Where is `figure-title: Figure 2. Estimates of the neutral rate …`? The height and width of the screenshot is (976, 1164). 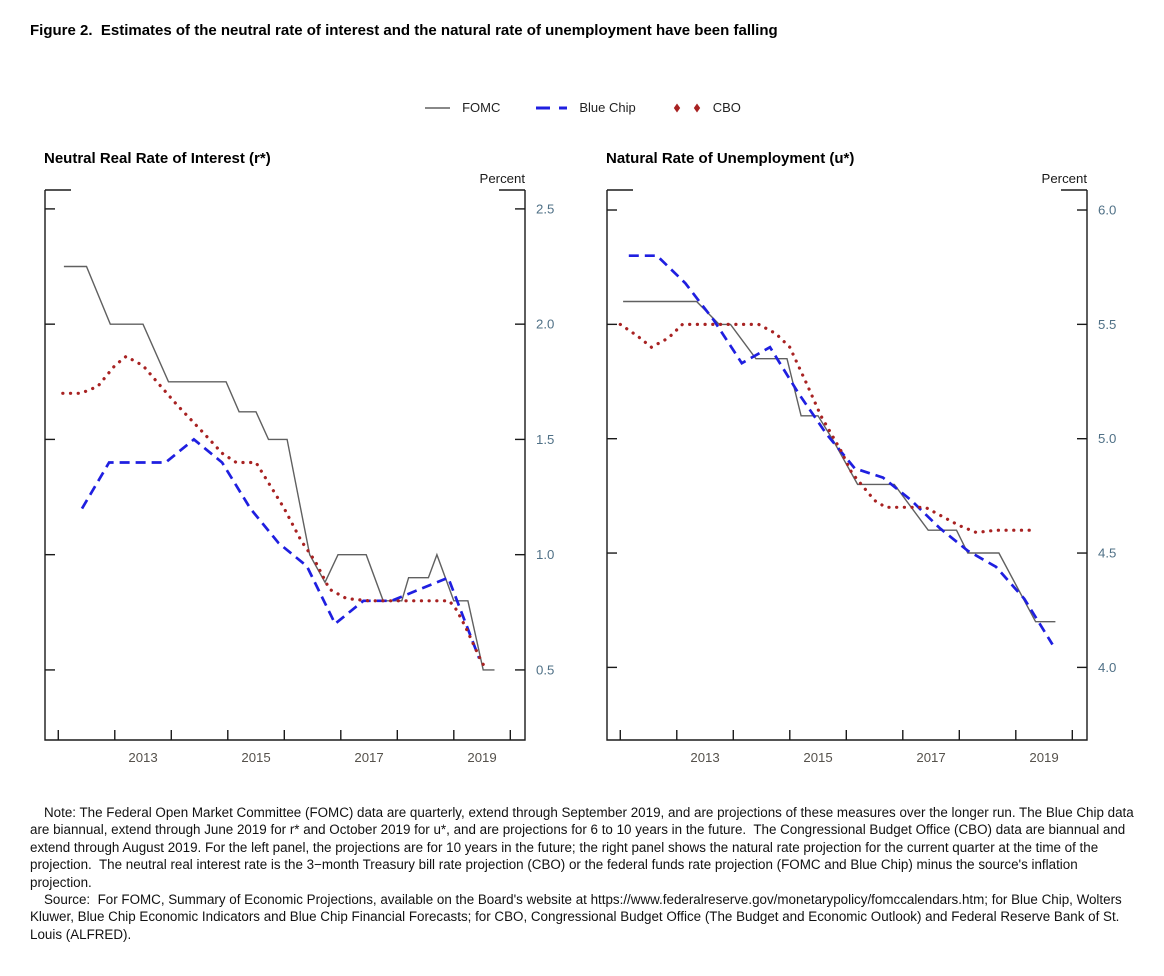 figure-title: Figure 2. Estimates of the neutral rate … is located at coordinates (404, 30).